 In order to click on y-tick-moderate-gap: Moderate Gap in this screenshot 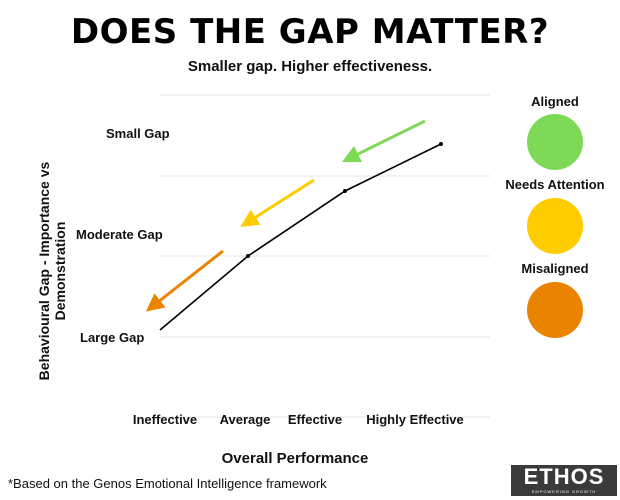, I will do `click(119, 234)`.